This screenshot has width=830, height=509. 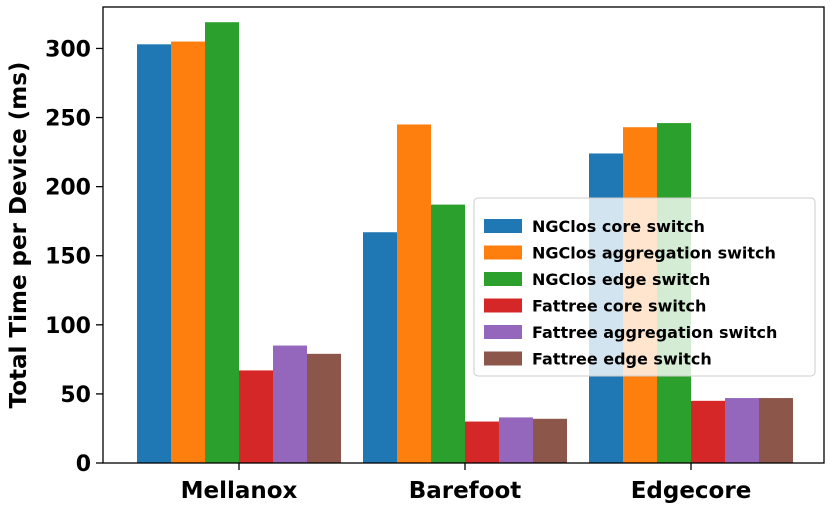 What do you see at coordinates (503, 305) in the screenshot?
I see `legend-swatch-fattree-core-switch` at bounding box center [503, 305].